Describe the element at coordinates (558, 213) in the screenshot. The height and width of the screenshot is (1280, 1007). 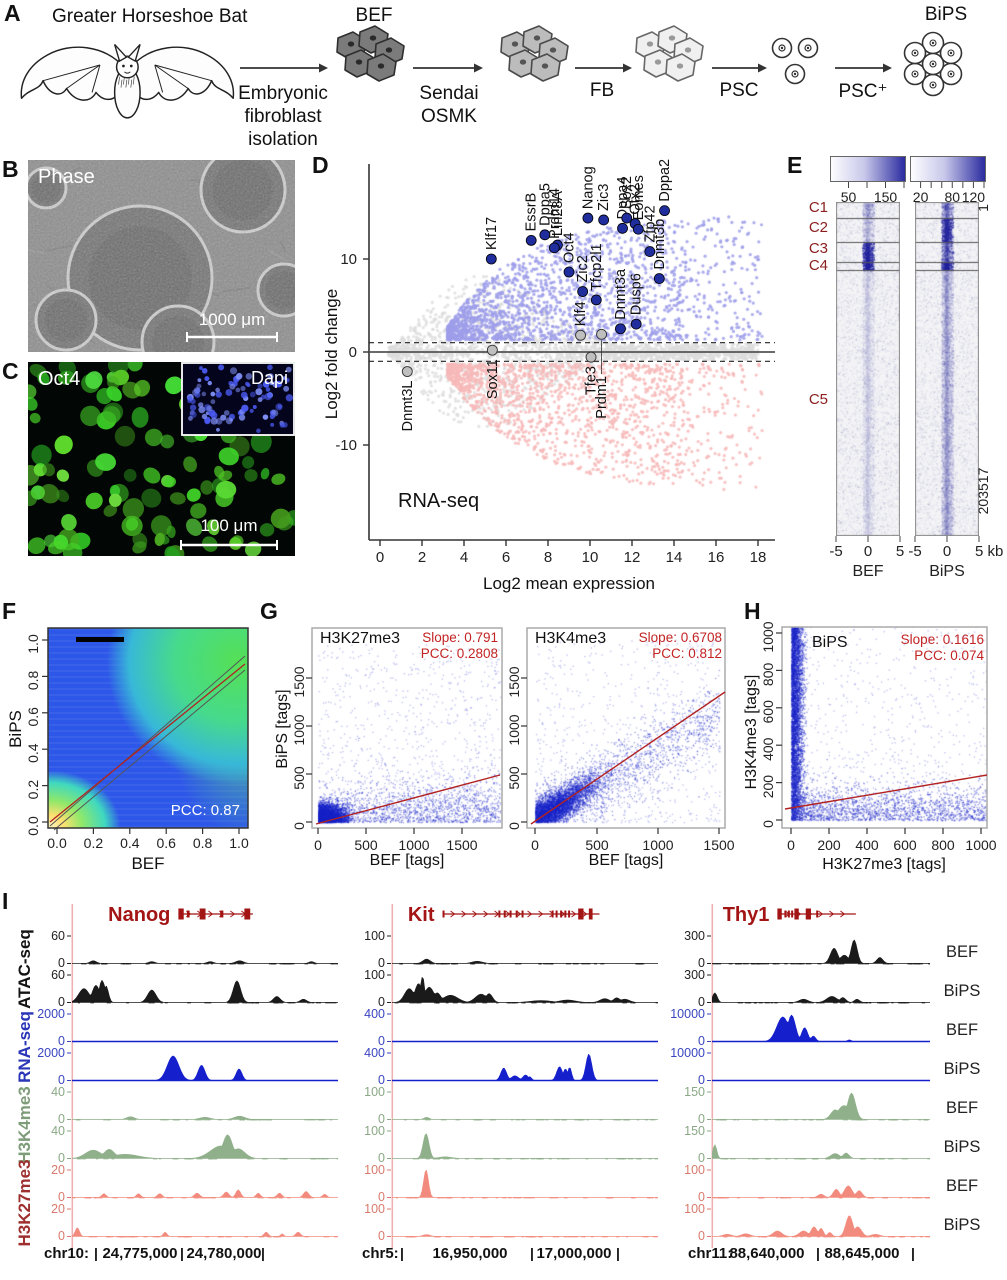
I see `gene-label-Lin28A: Lin28A` at that location.